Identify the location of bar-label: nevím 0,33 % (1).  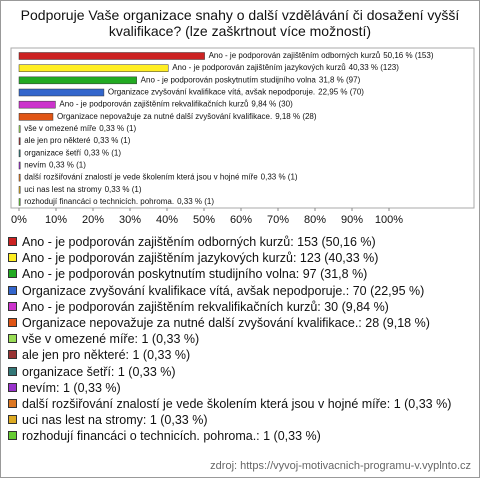
(55, 165).